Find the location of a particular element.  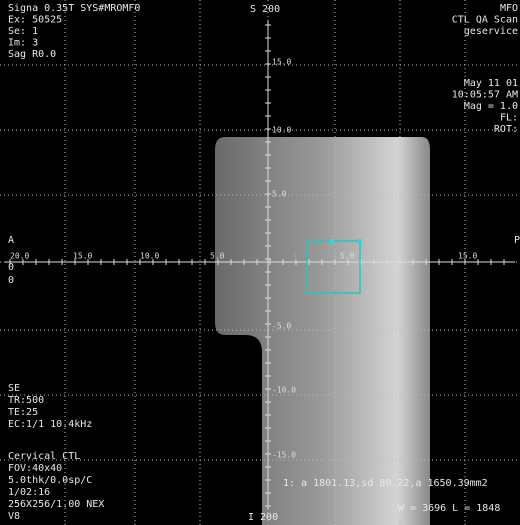

info-text: V8 is located at coordinates (14, 516).